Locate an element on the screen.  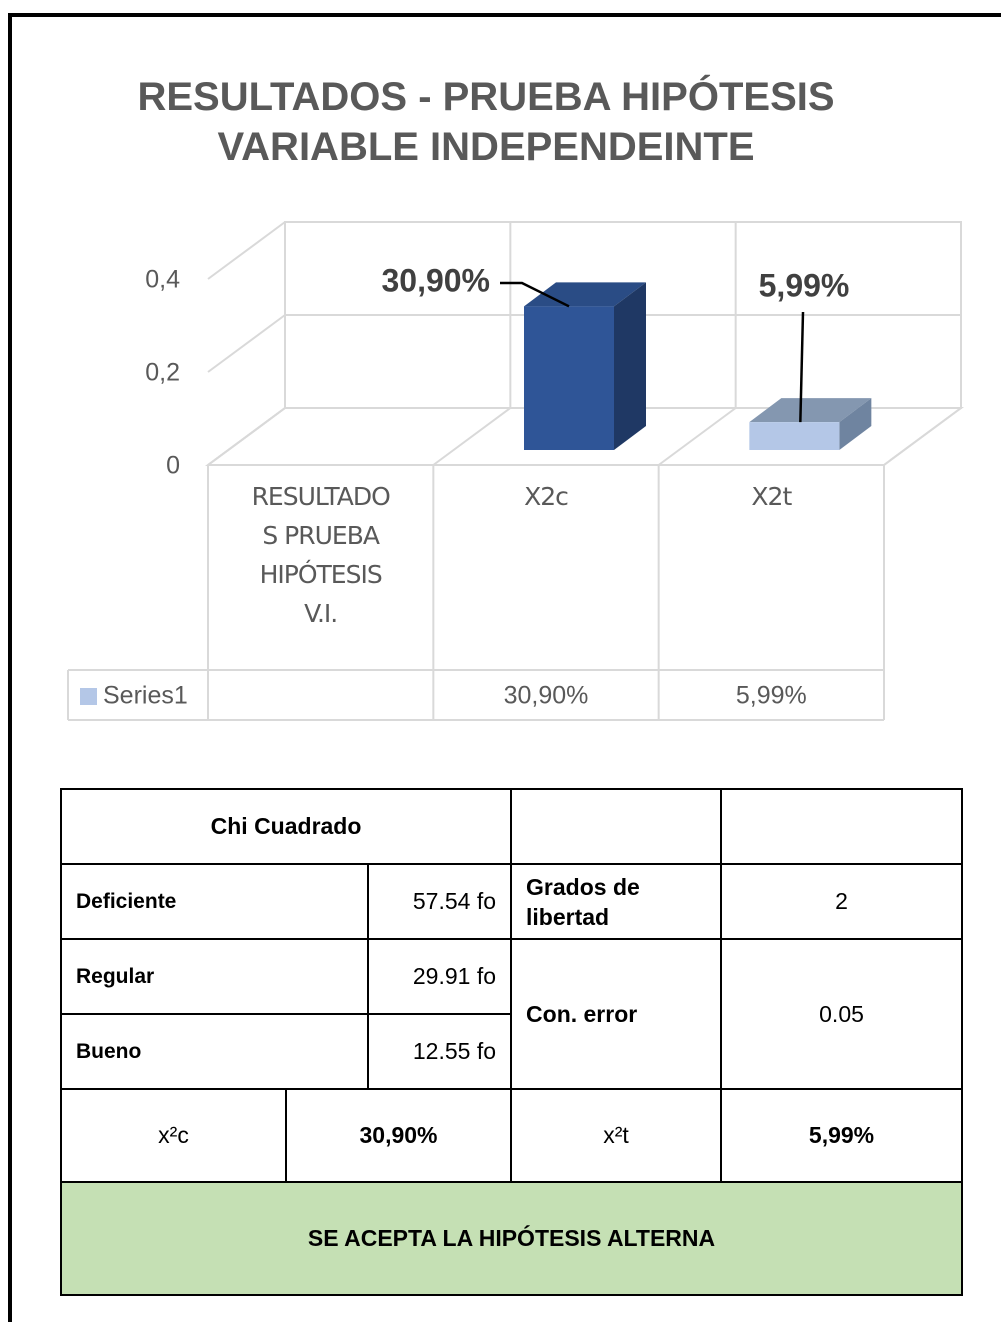
x-tick-label: X2t is located at coordinates (771, 496).